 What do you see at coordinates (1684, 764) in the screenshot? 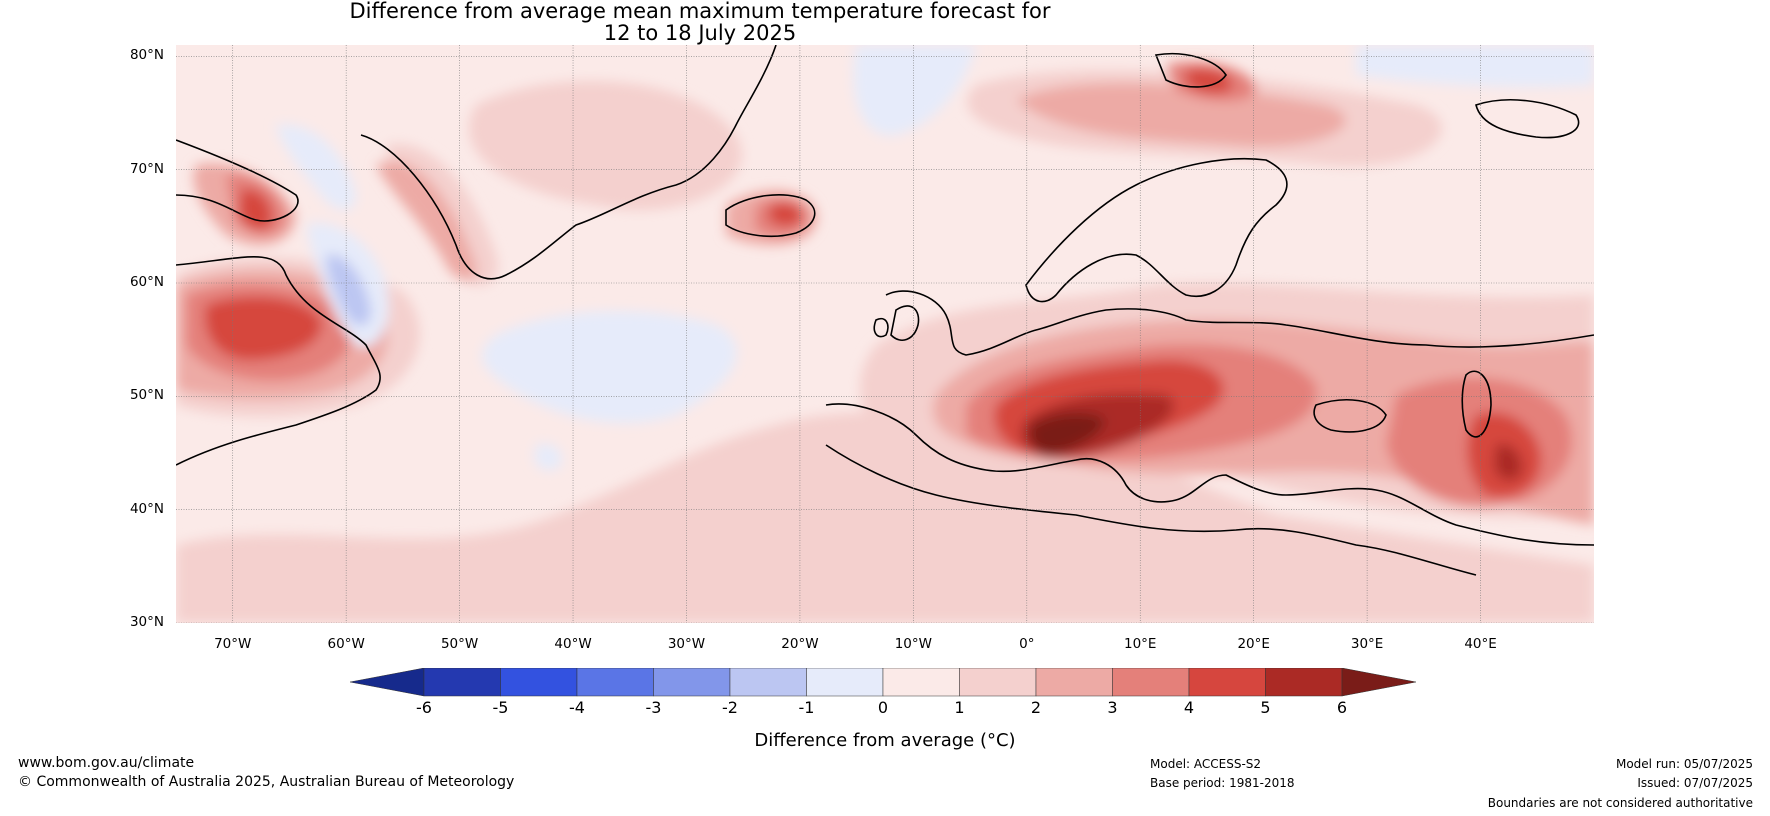
I see `footer-model-run: Model run: 05/07/2025` at bounding box center [1684, 764].